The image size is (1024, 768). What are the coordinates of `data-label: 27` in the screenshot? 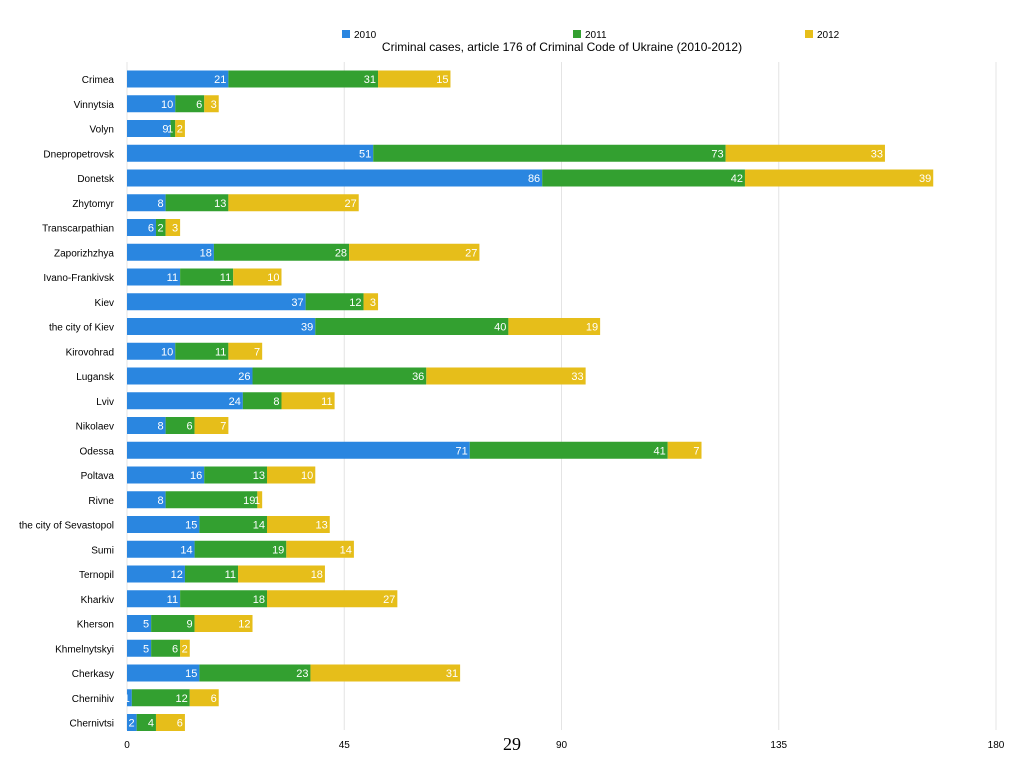 It's located at (471, 253).